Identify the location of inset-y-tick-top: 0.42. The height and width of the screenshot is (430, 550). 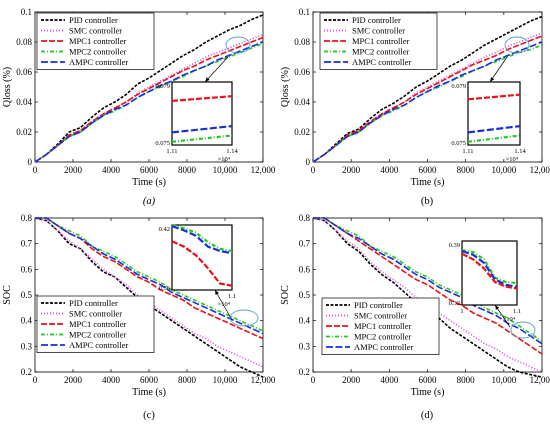
(164, 229).